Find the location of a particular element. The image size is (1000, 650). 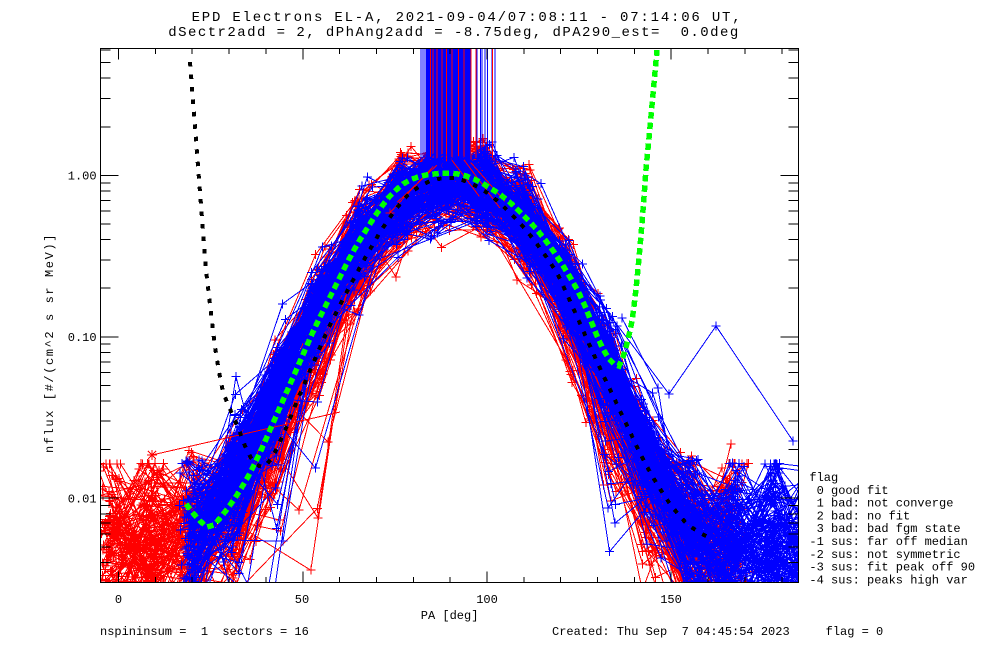

svg-text: 1 bad: not converge is located at coordinates (881, 504).